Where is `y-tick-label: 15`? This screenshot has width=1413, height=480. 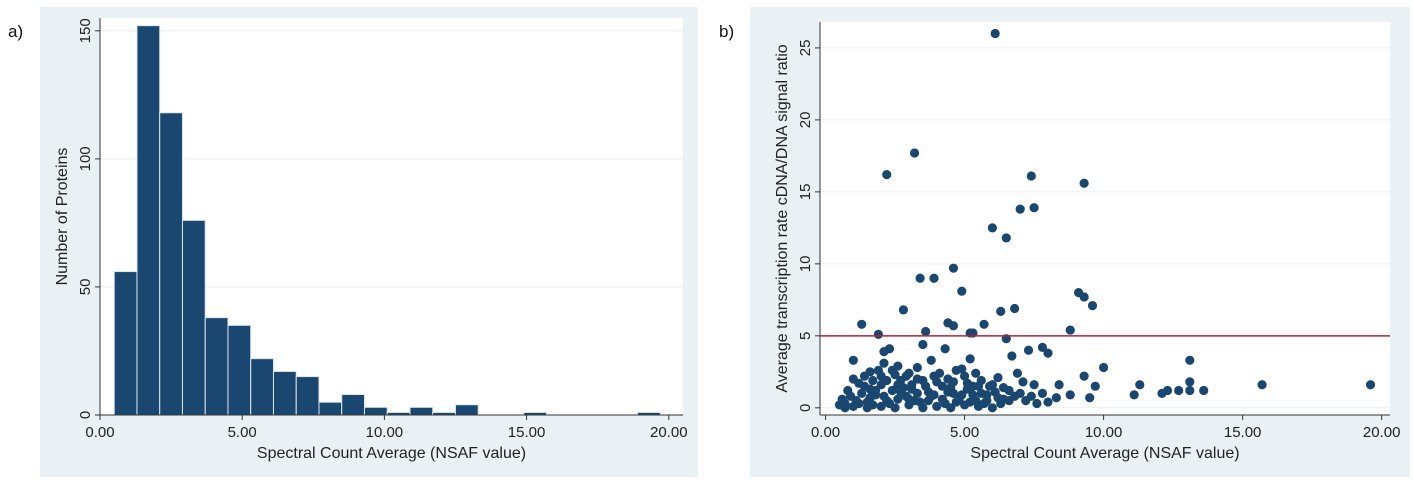 y-tick-label: 15 is located at coordinates (805, 192).